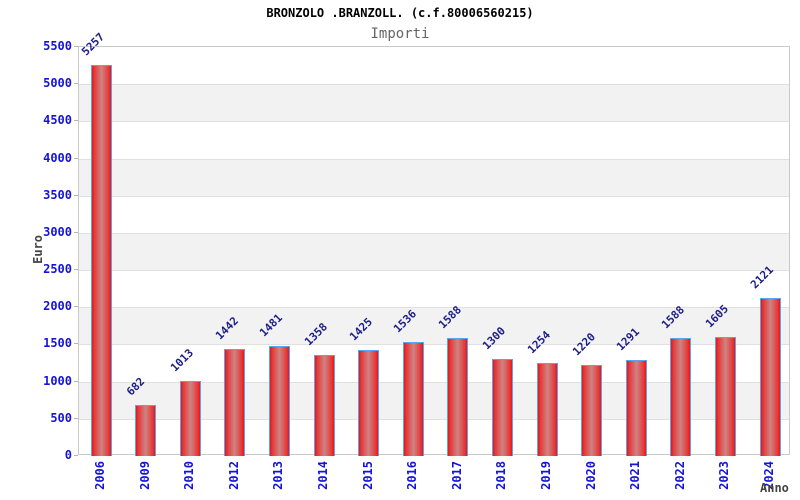  What do you see at coordinates (725, 396) in the screenshot?
I see `bar-2023` at bounding box center [725, 396].